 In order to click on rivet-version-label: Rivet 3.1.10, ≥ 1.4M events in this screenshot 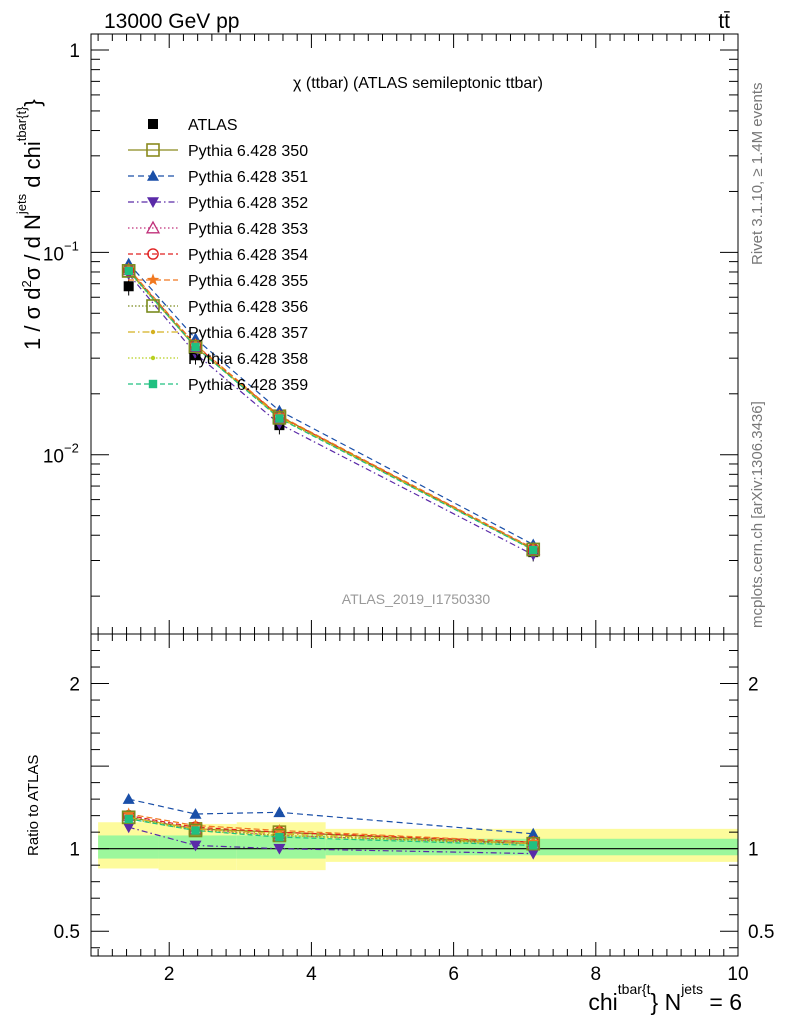, I will do `click(757, 174)`.